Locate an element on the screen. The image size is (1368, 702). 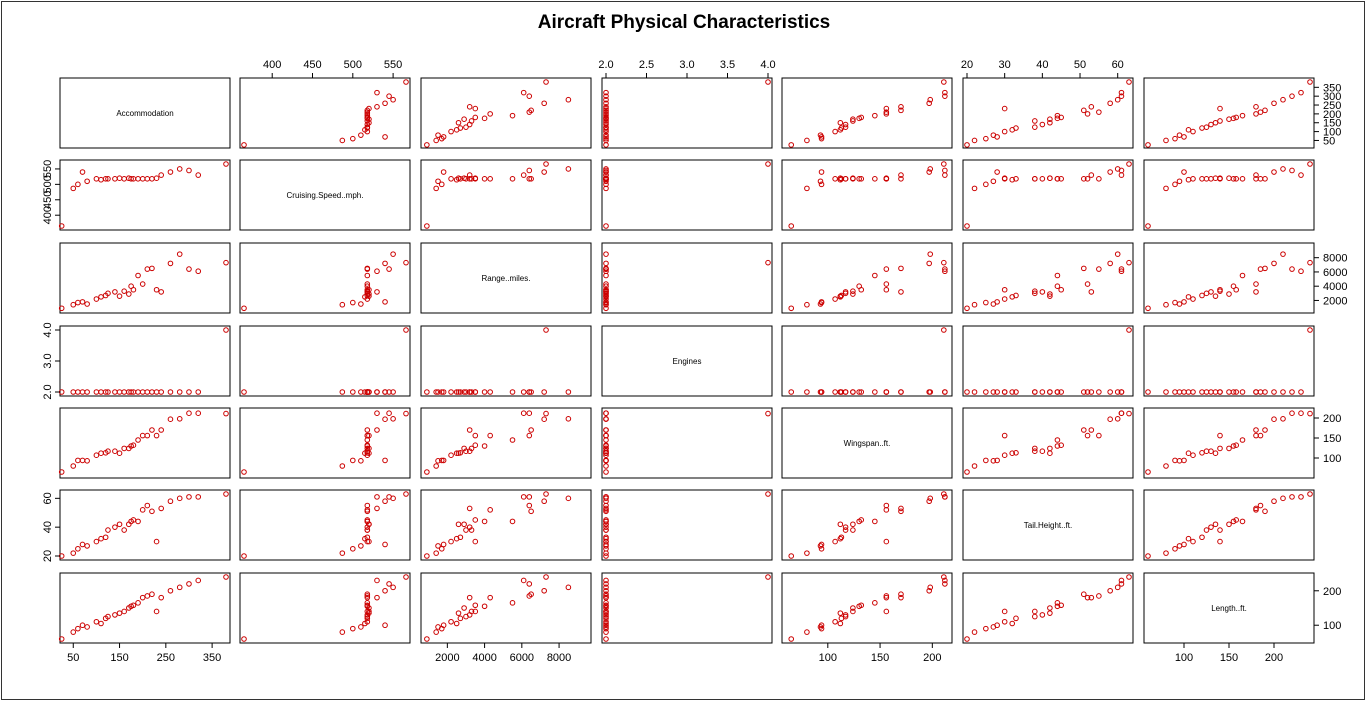
tick-label-bottom: 100 is located at coordinates (828, 658).